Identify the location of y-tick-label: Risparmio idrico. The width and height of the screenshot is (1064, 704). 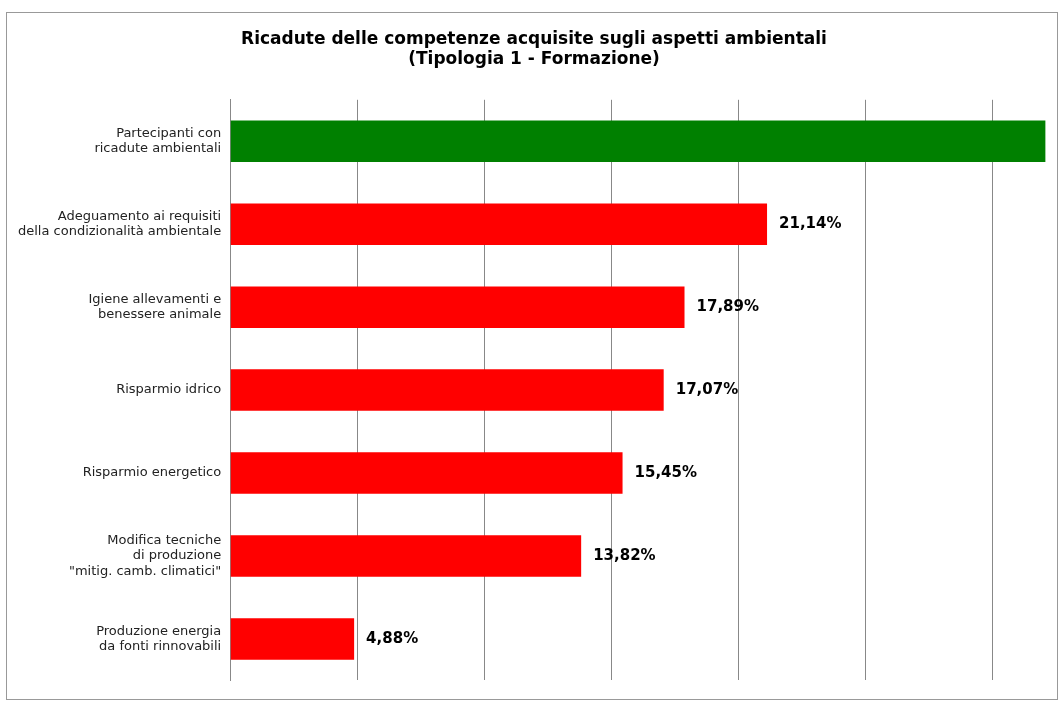
(169, 389).